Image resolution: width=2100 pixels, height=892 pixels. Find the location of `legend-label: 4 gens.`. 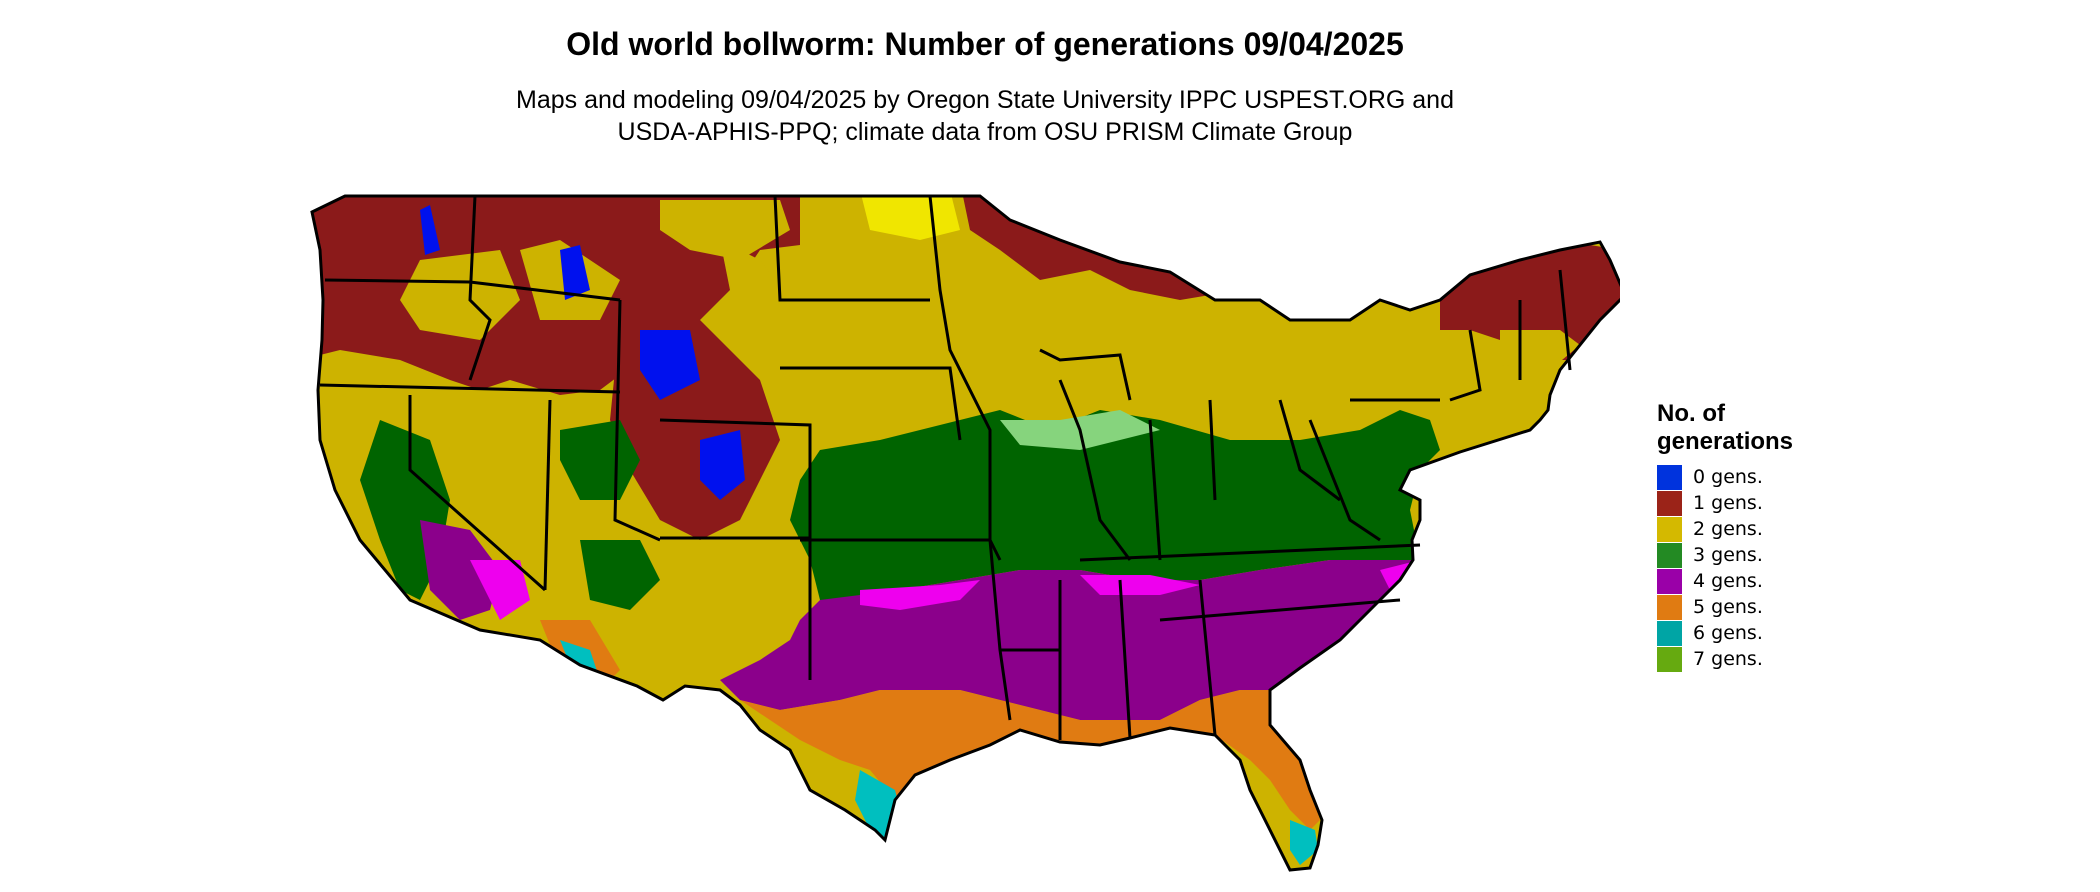

legend-label: 4 gens. is located at coordinates (1728, 581).